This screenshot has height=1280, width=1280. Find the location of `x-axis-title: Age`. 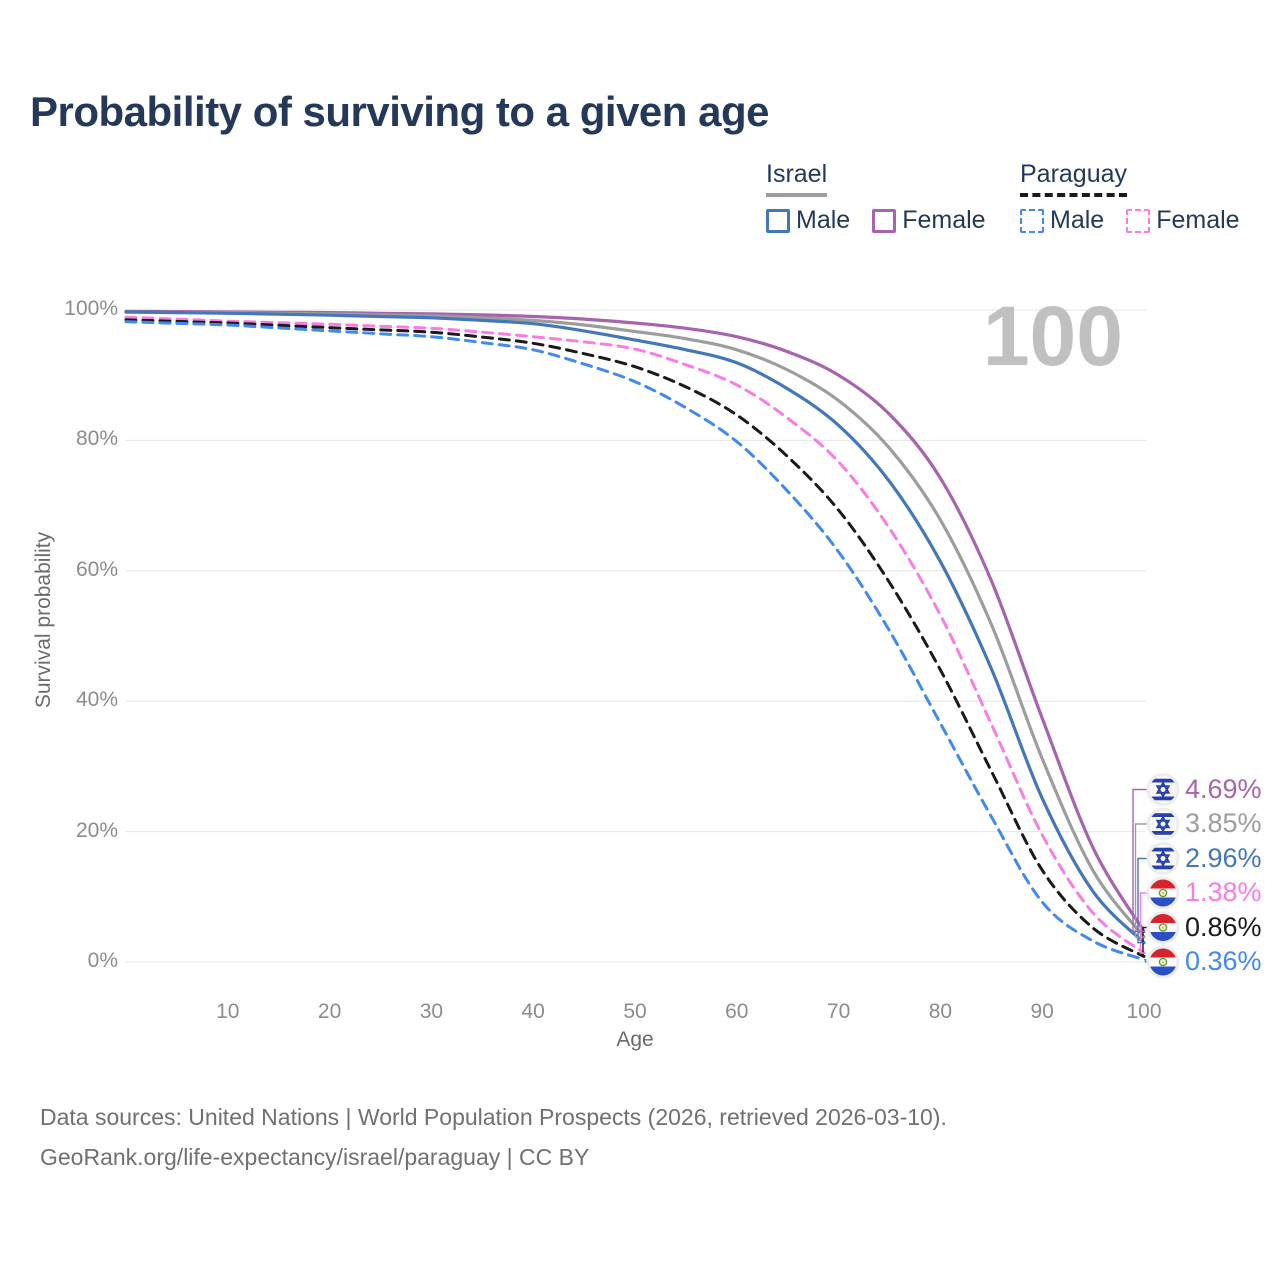

x-axis-title: Age is located at coordinates (635, 1039).